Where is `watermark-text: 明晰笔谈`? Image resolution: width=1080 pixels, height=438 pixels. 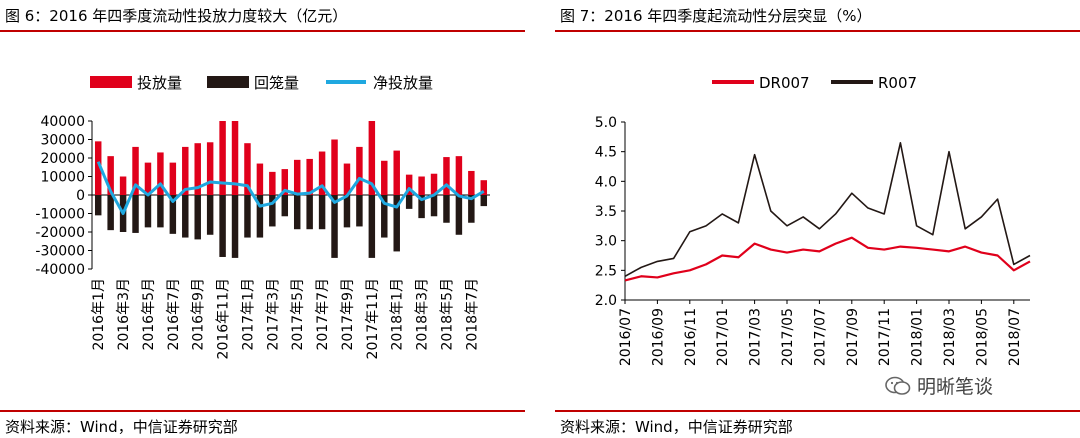
watermark-text: 明晰笔谈 is located at coordinates (955, 387).